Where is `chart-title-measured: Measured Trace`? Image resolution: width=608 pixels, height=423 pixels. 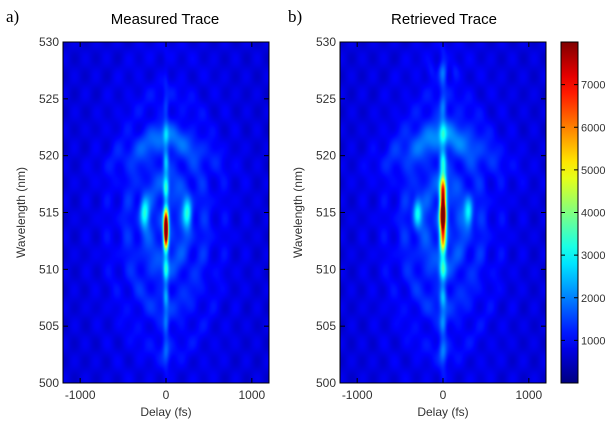
chart-title-measured: Measured Trace is located at coordinates (165, 19).